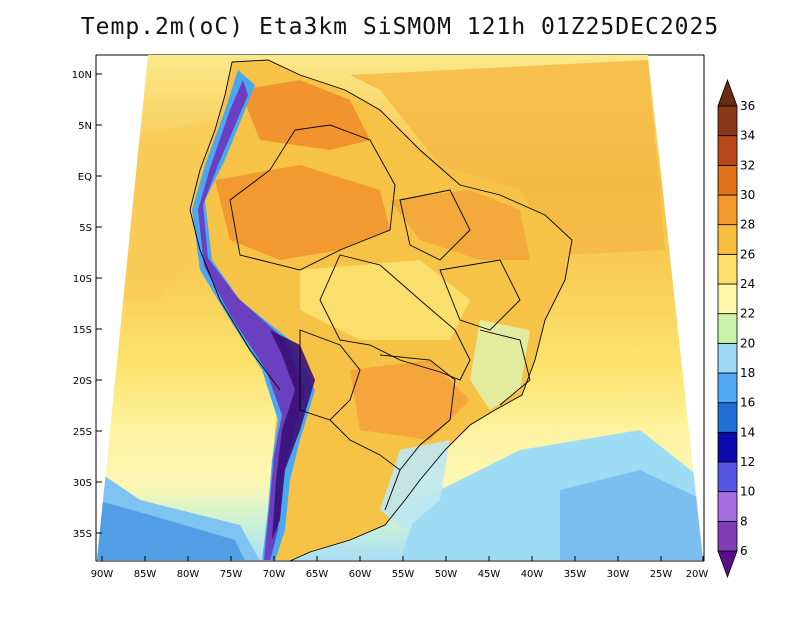 Image resolution: width=800 pixels, height=618 pixels. I want to click on lat-label: 35S, so click(82, 534).